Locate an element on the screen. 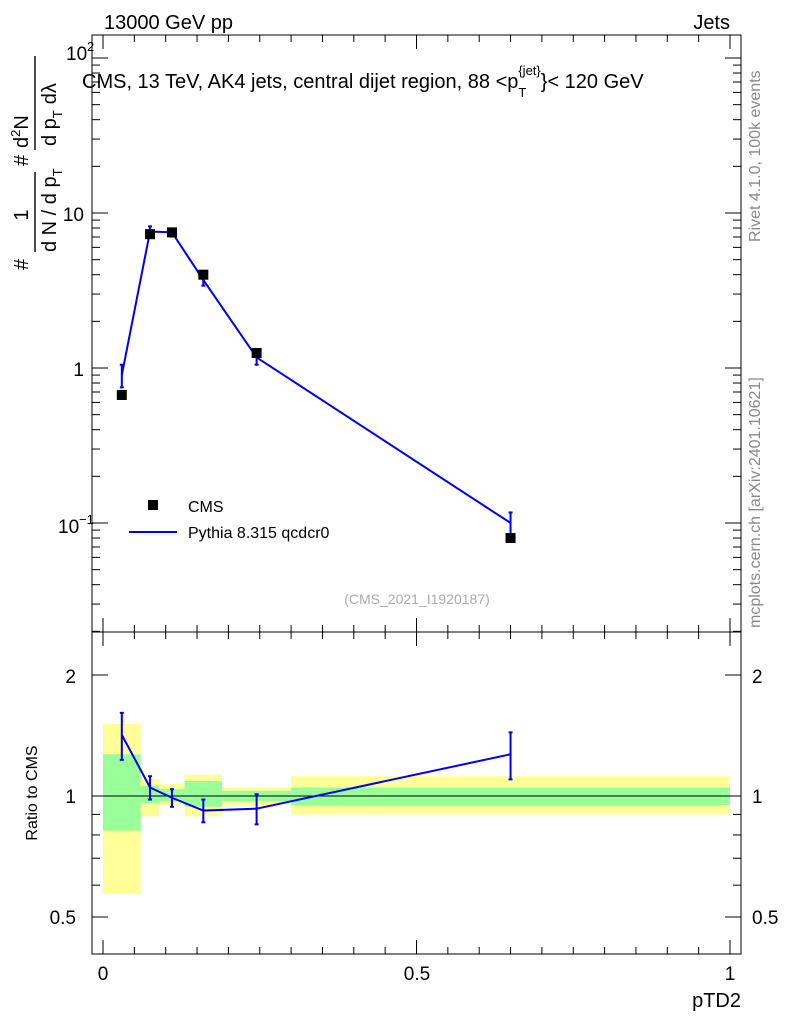 This screenshot has height=1024, width=786. ytick-label-100: 10 2 is located at coordinates (80, 52).